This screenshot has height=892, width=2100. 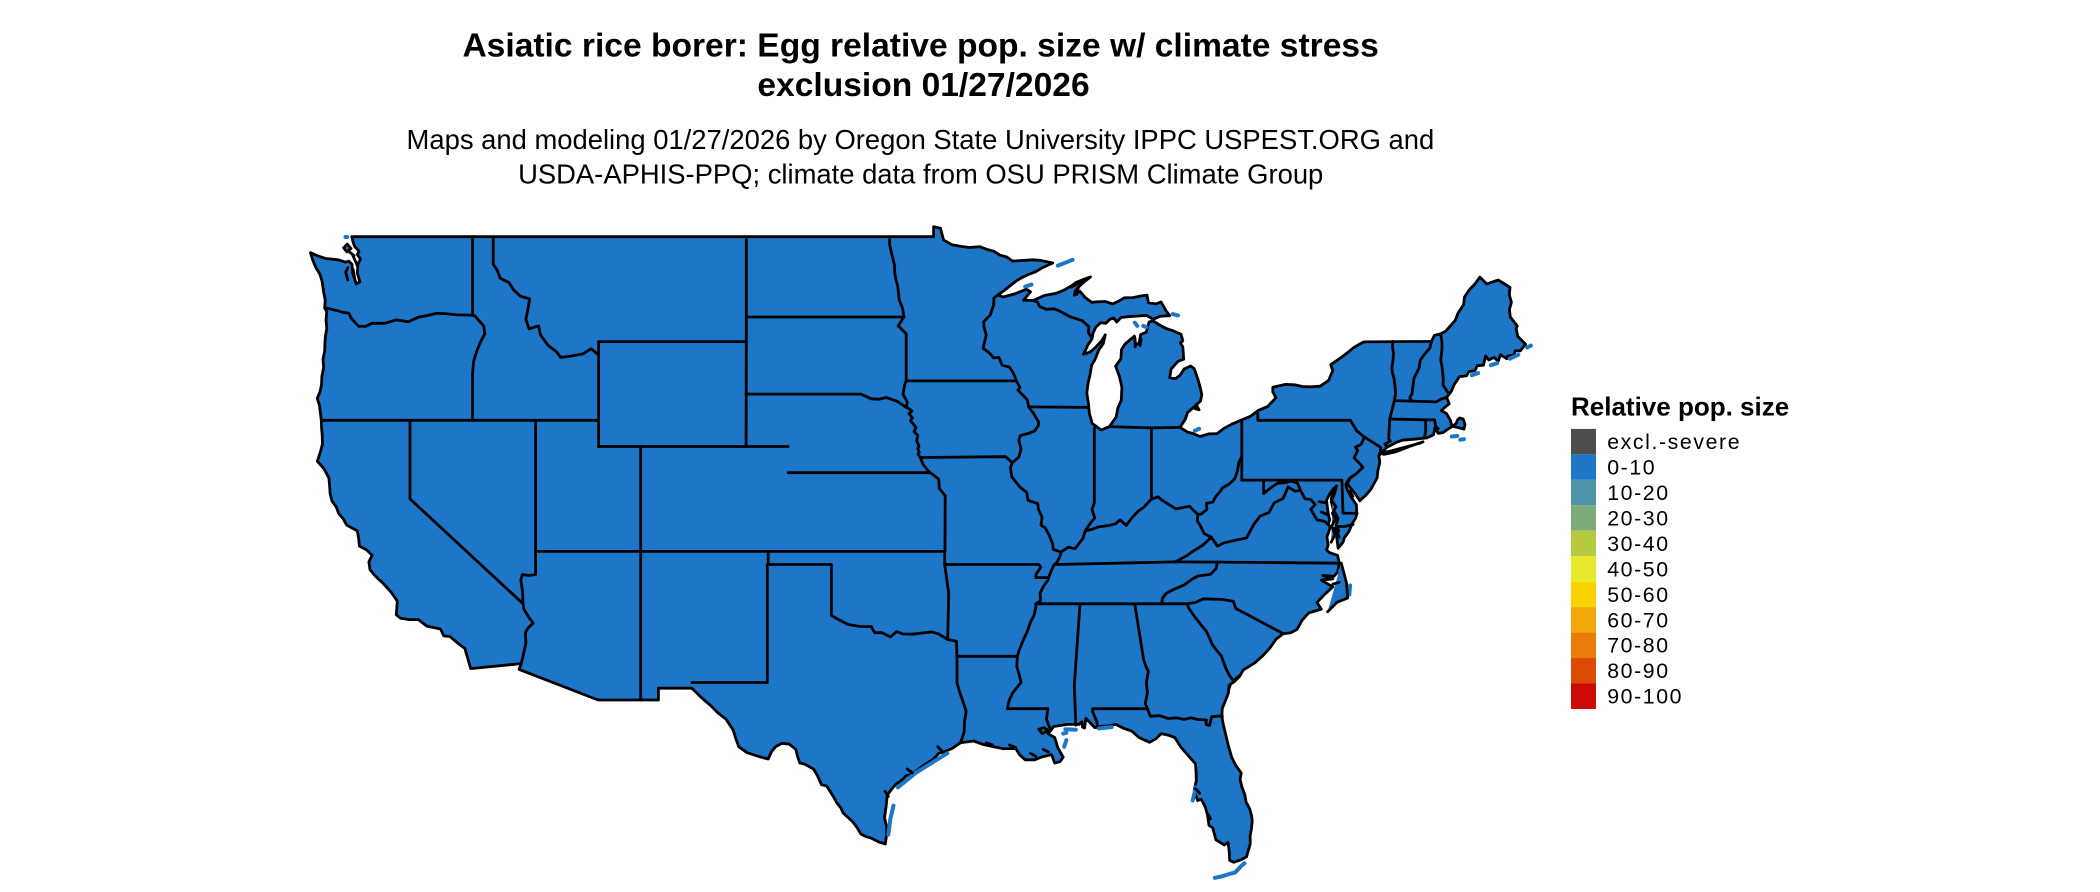 I want to click on svg-text: Relative pop. size, so click(x=1680, y=406).